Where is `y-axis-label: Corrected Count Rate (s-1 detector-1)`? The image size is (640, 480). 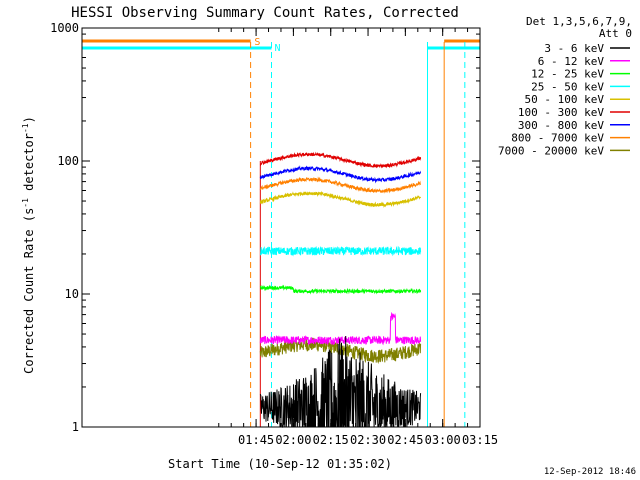 y-axis-label: Corrected Count Rate (s-1 detector-1) is located at coordinates (28, 245).